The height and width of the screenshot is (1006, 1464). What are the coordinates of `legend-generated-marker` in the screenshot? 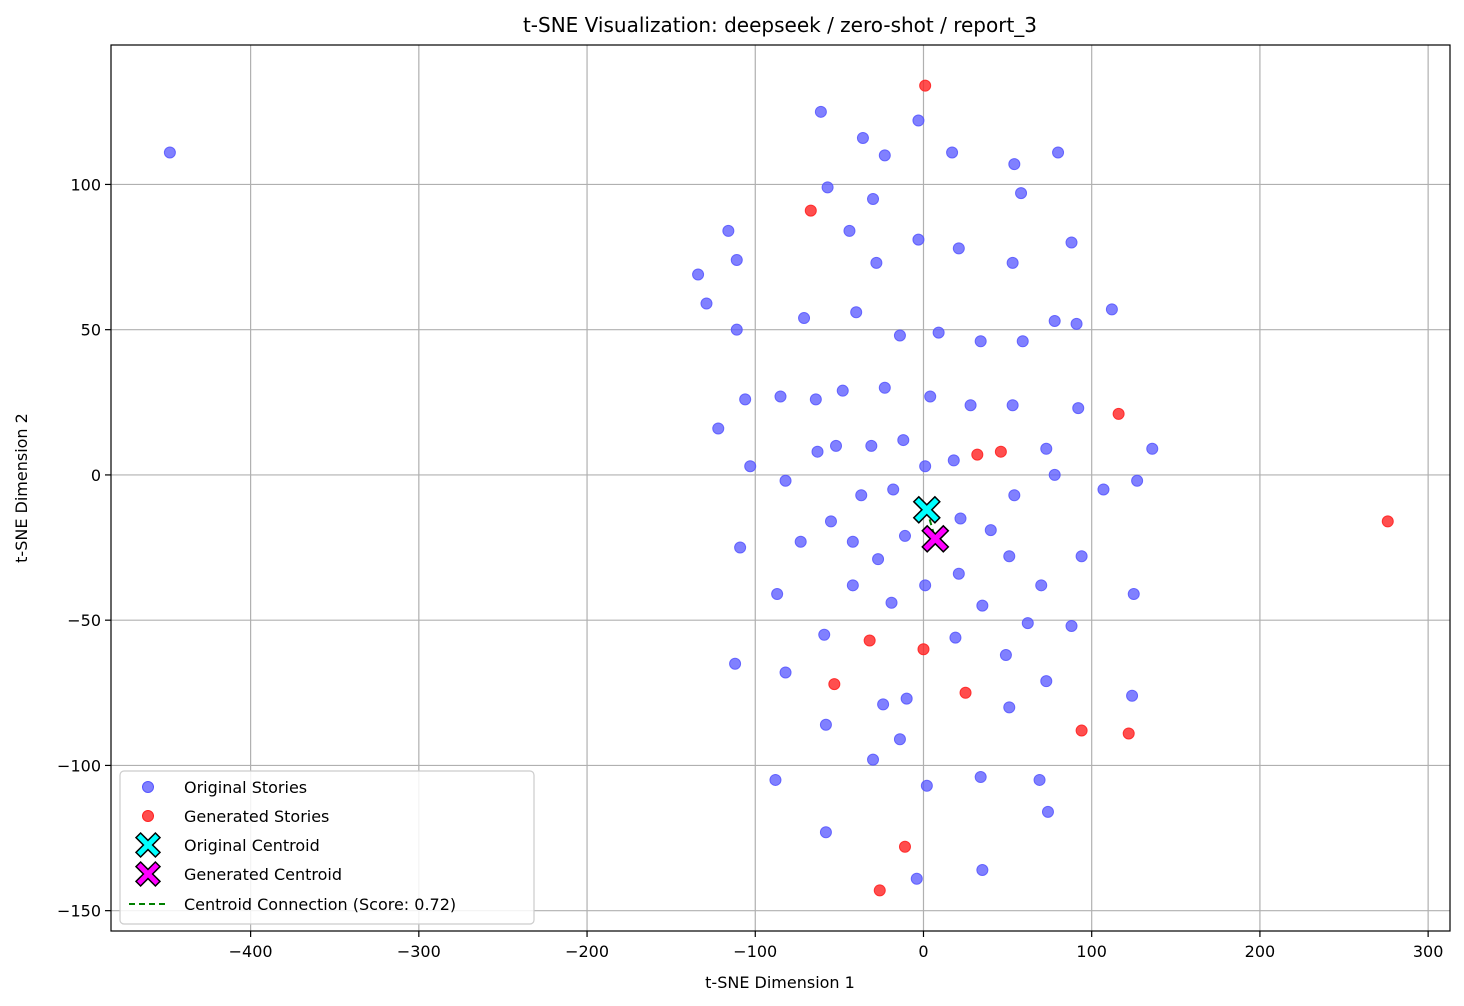 It's located at (148, 816).